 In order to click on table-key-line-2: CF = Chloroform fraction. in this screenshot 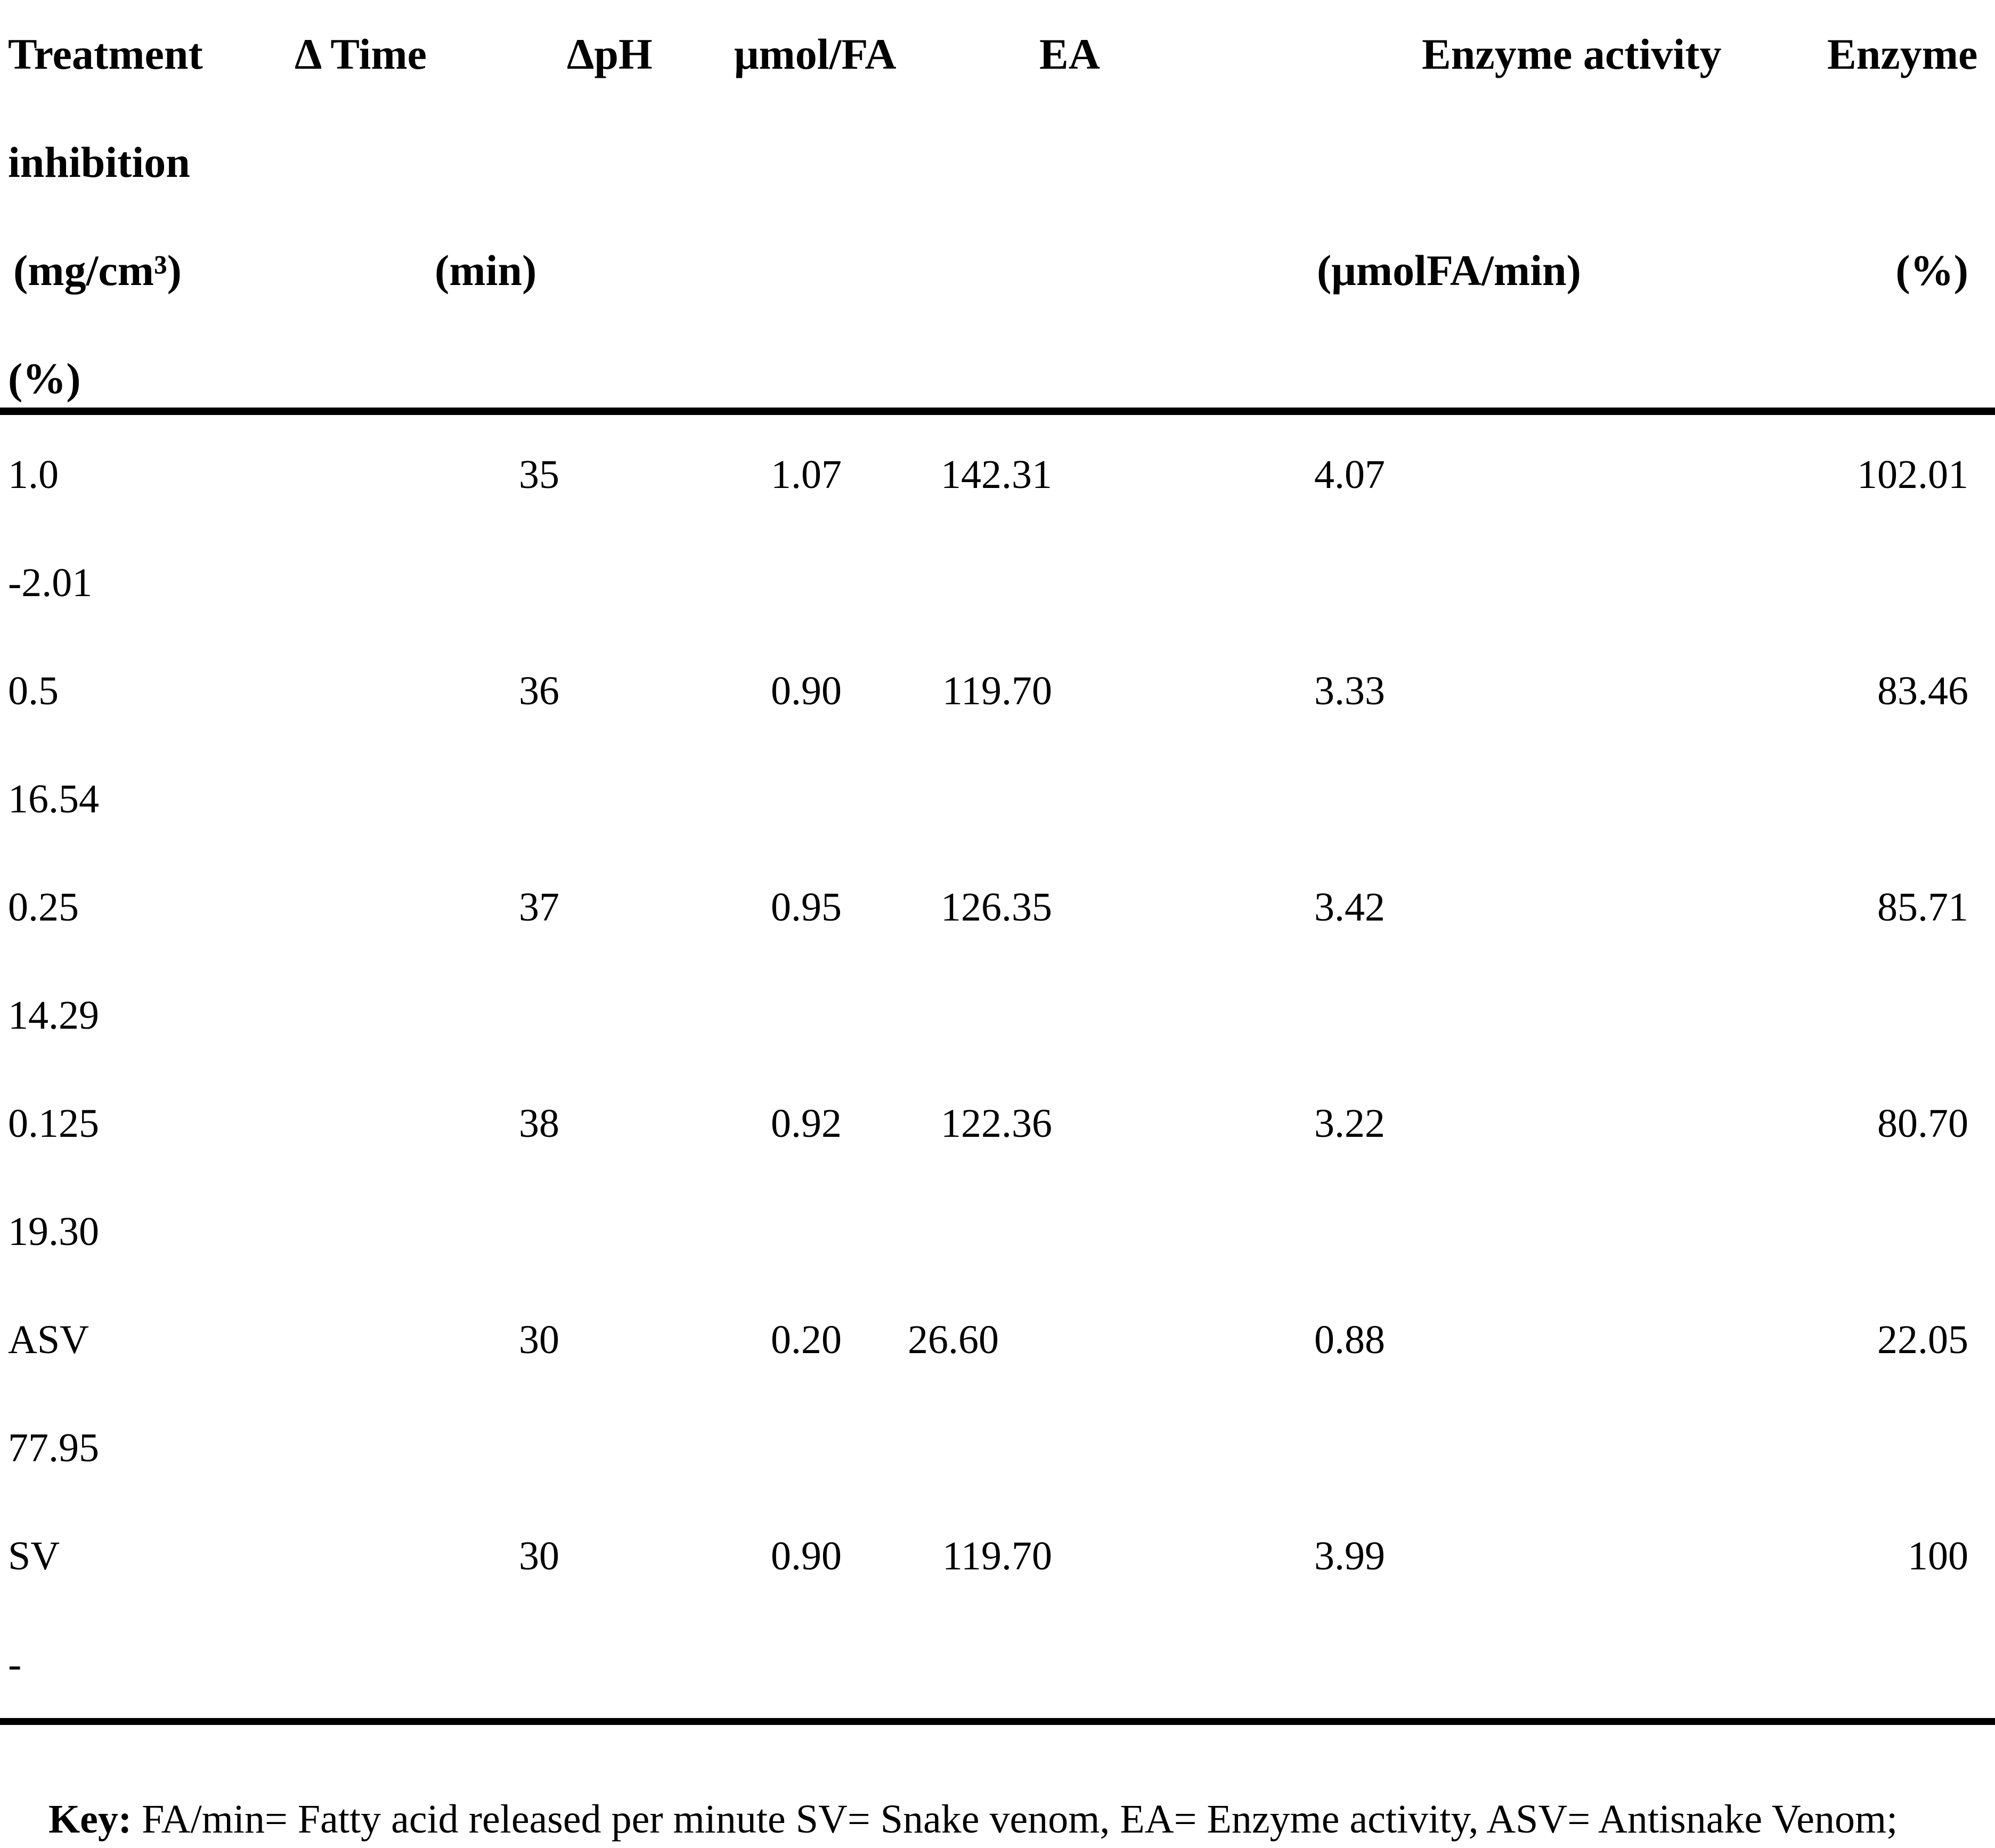, I will do `click(997, 1817)`.